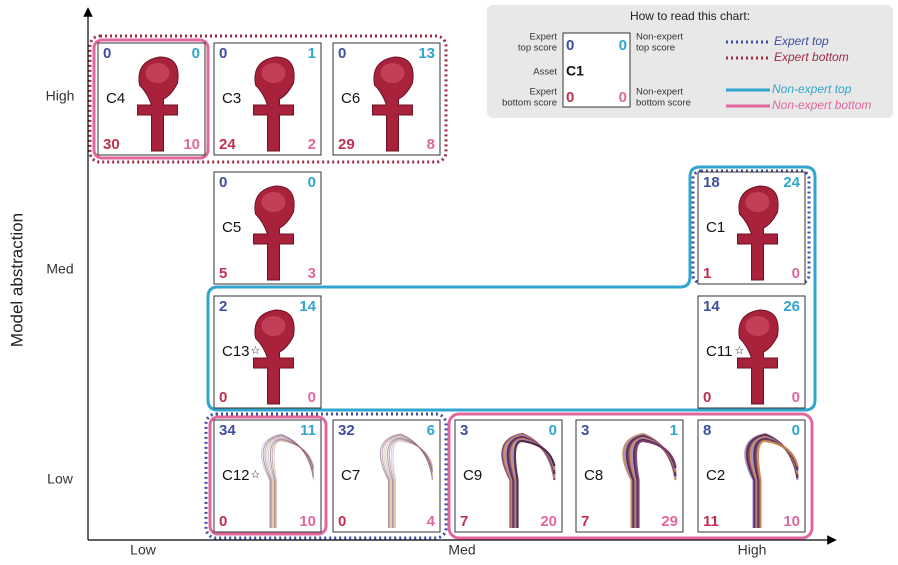 Image resolution: width=898 pixels, height=565 pixels. I want to click on asset-label: C8, so click(593, 475).